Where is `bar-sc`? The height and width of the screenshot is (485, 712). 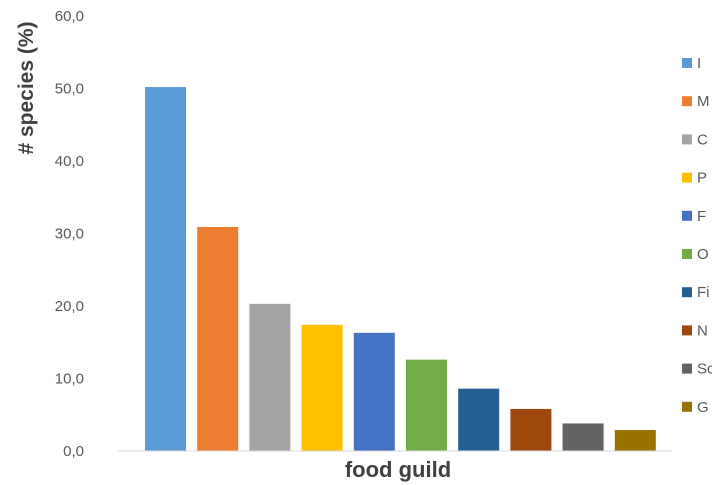
bar-sc is located at coordinates (583, 437).